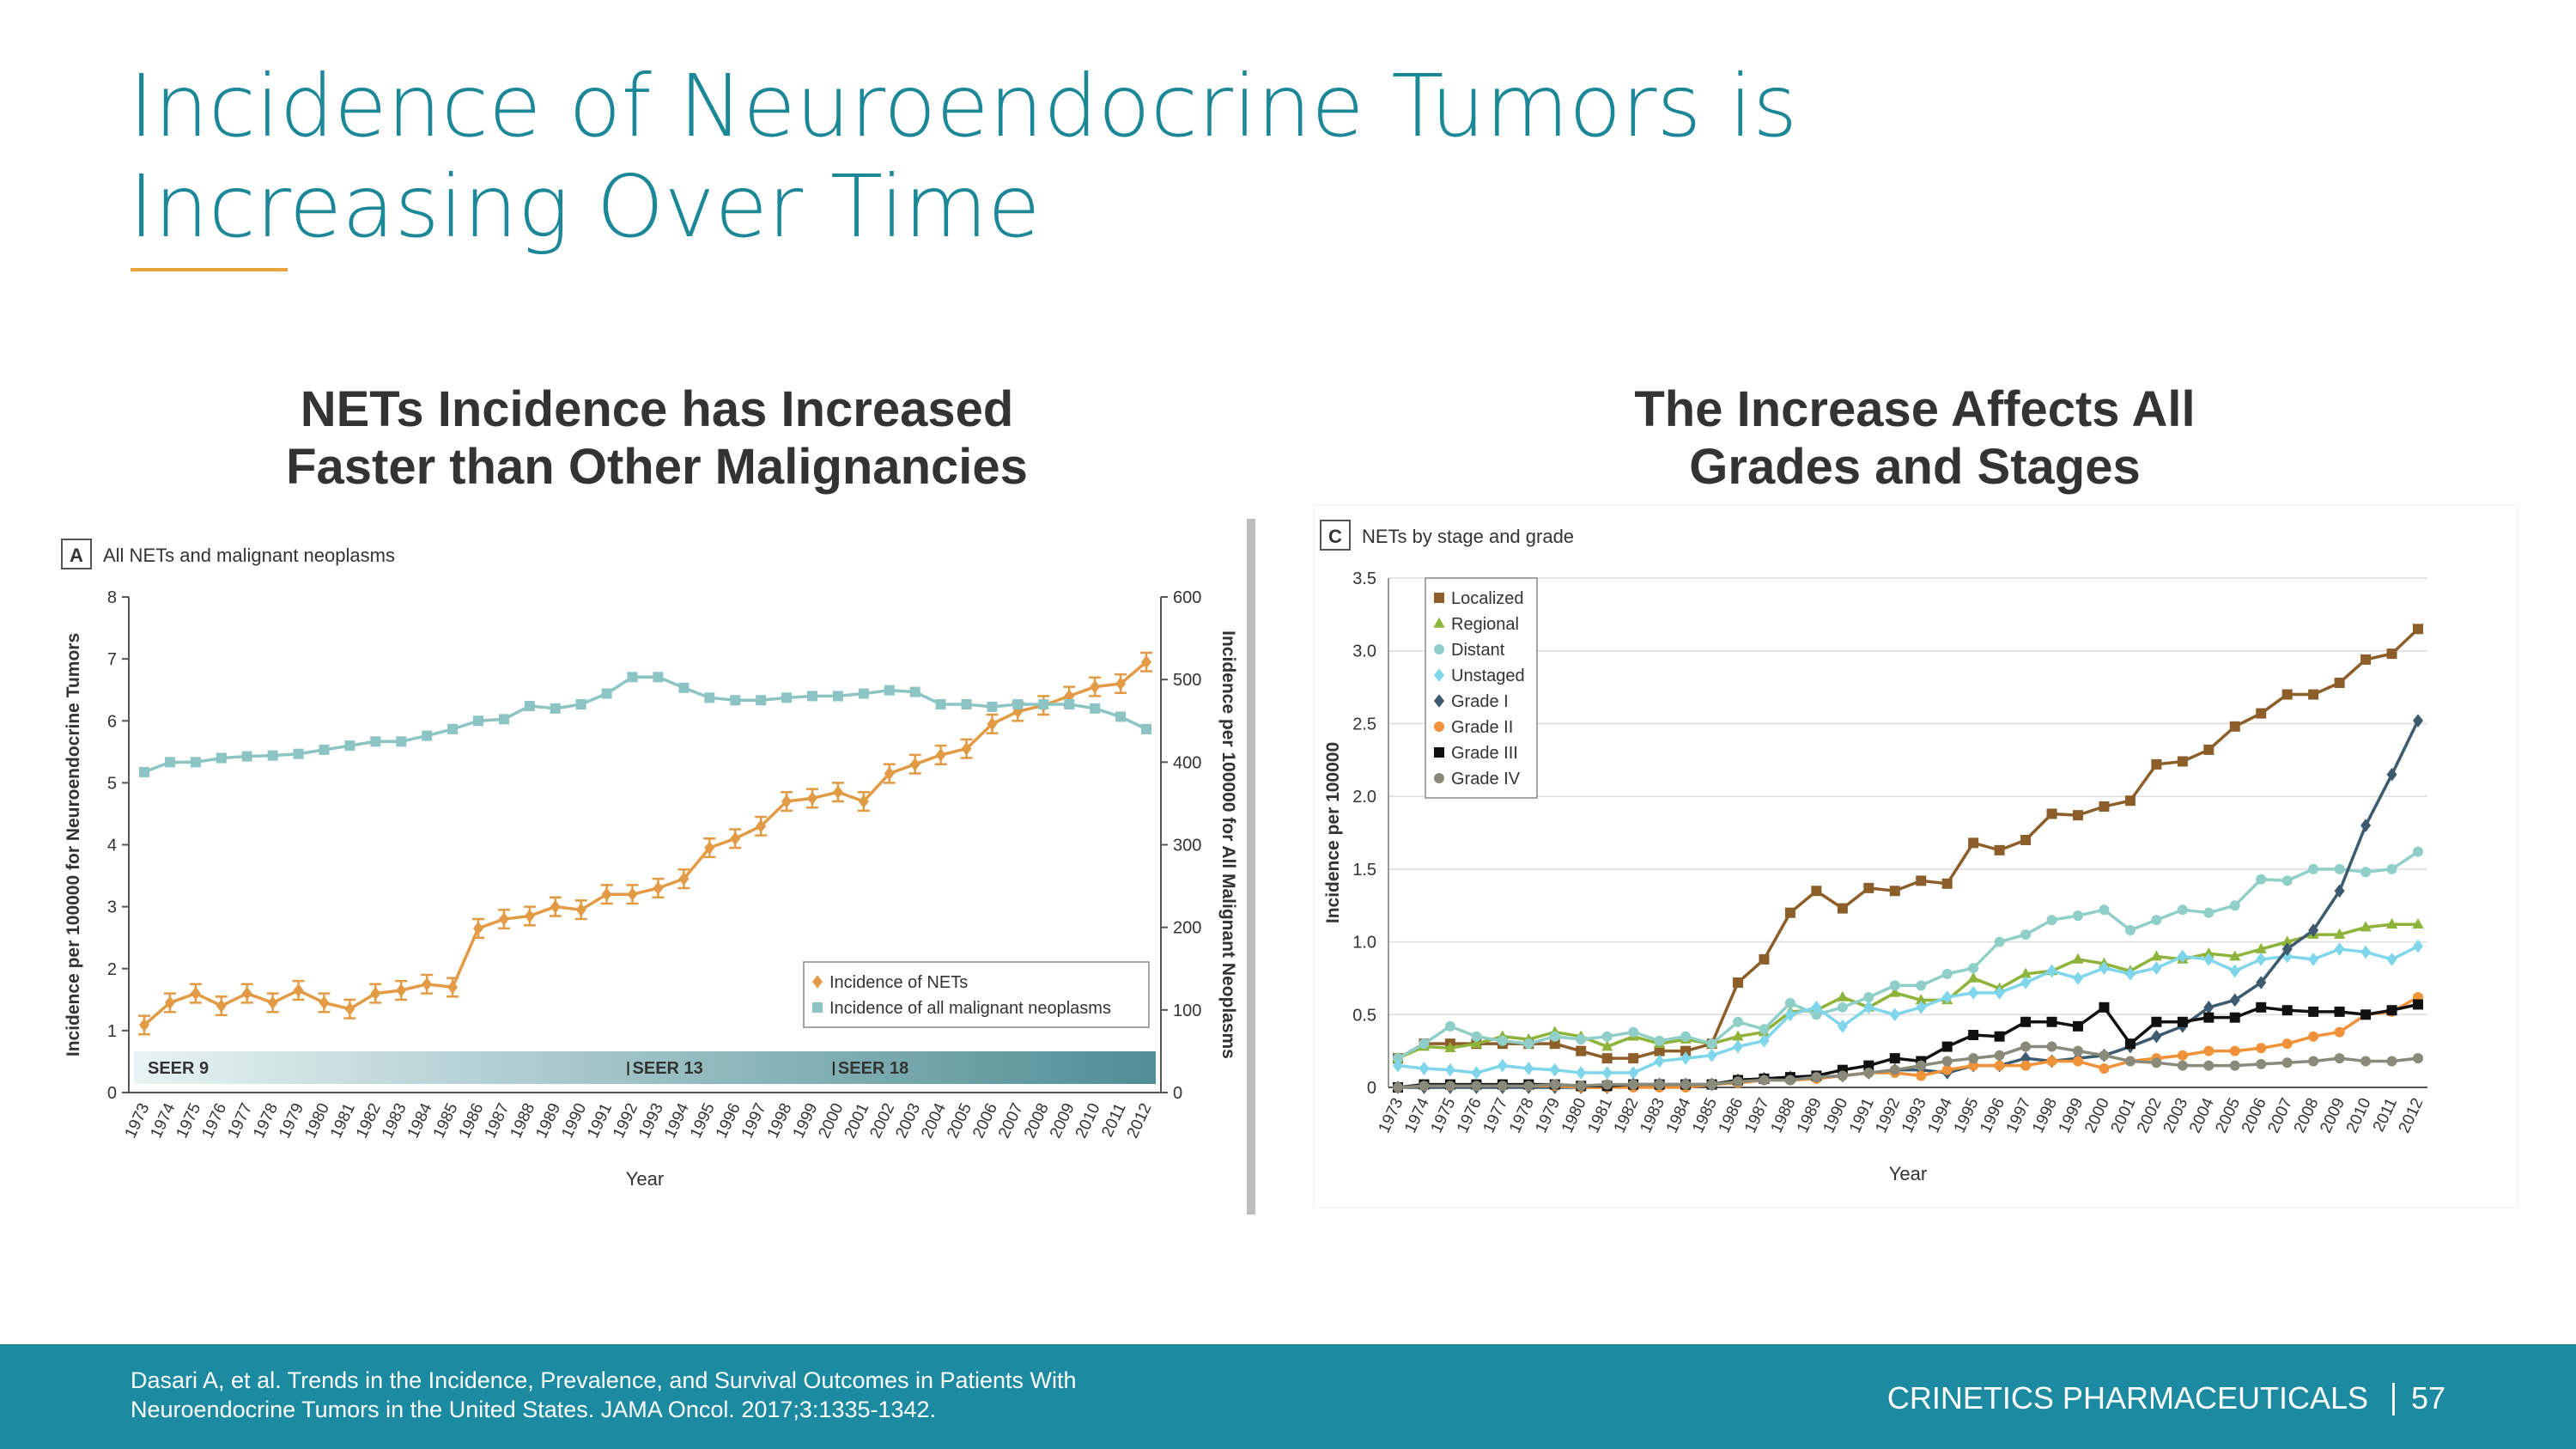  I want to click on era-marker, so click(834, 1068).